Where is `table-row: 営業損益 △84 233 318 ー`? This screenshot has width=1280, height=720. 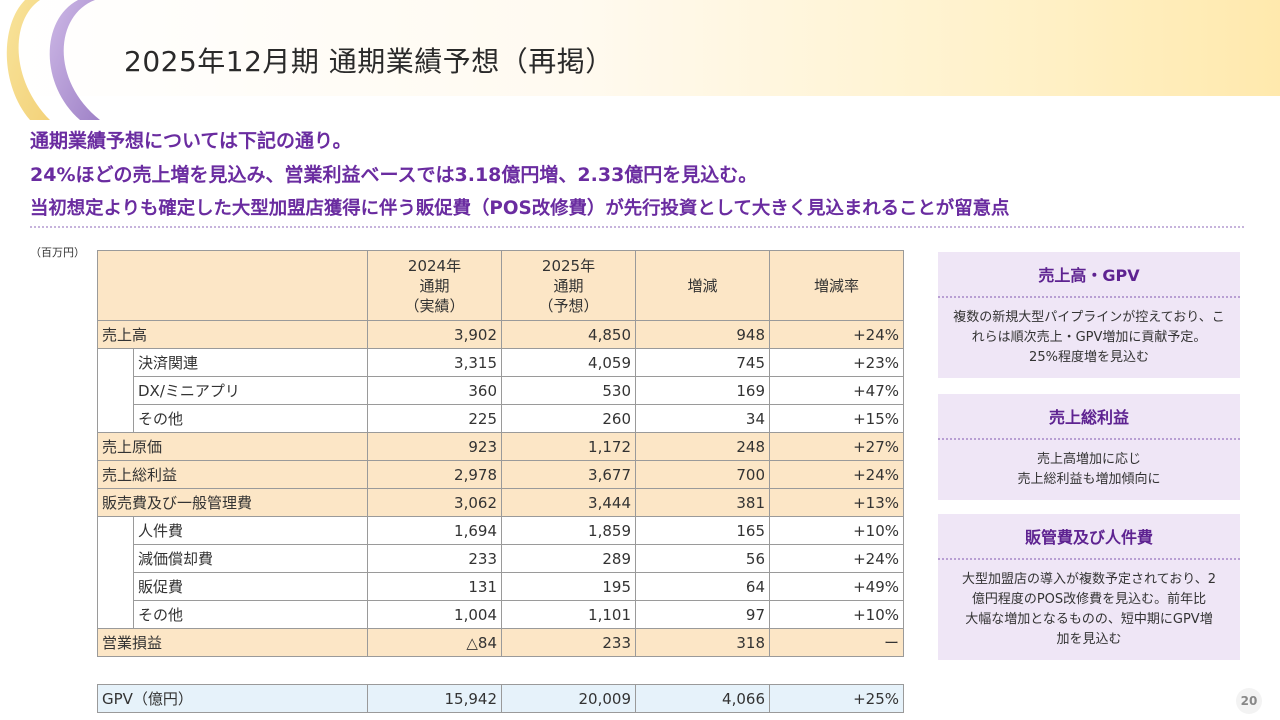 table-row: 営業損益 △84 233 318 ー is located at coordinates (500, 642).